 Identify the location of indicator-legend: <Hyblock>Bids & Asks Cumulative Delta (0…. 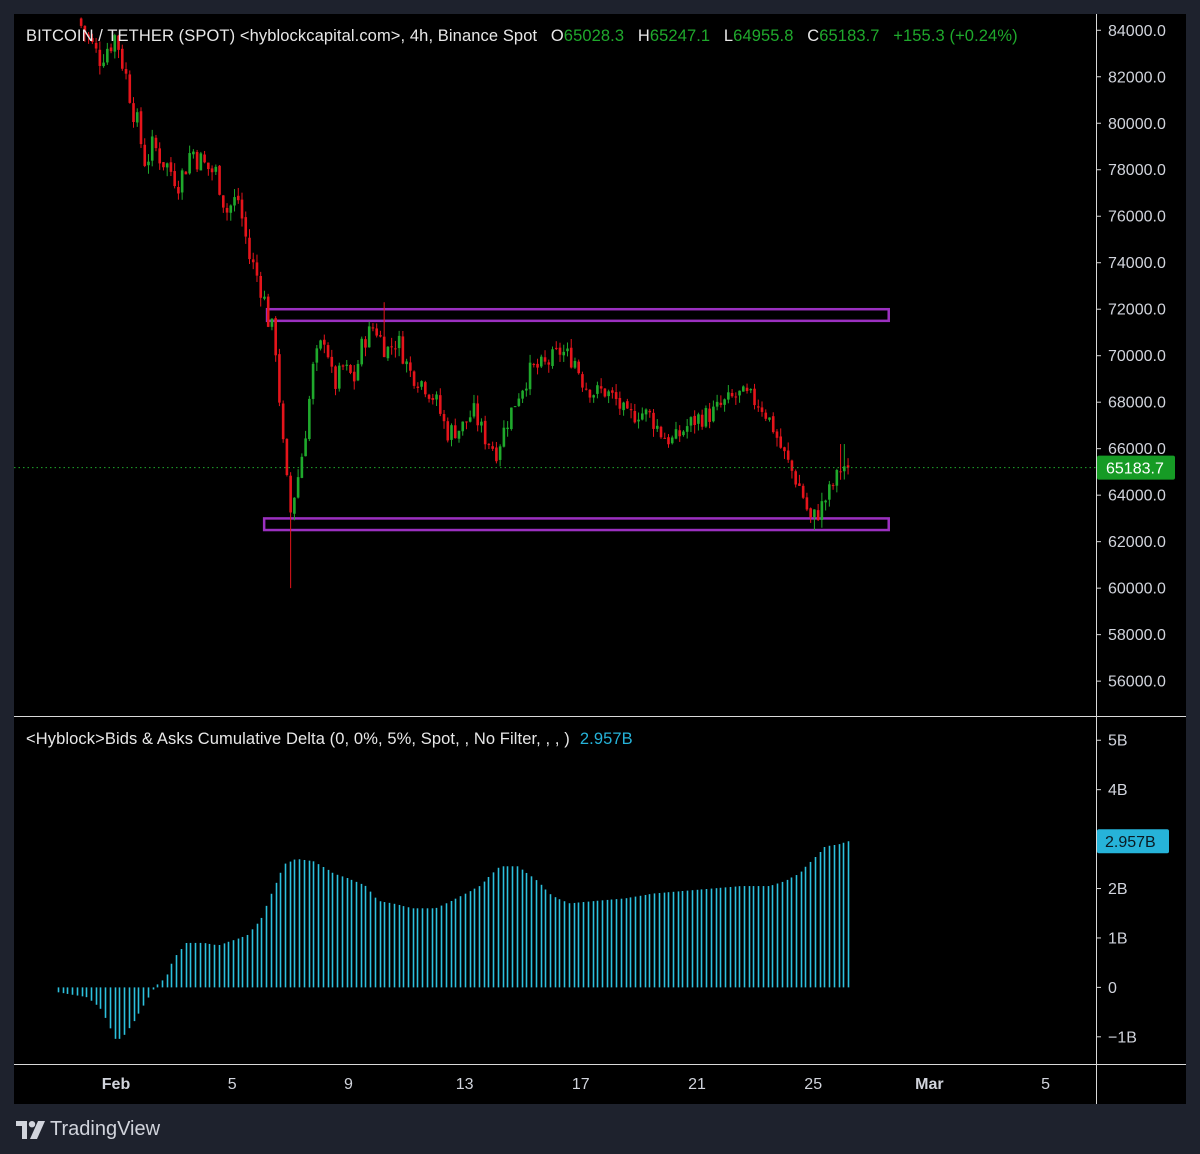
(329, 739).